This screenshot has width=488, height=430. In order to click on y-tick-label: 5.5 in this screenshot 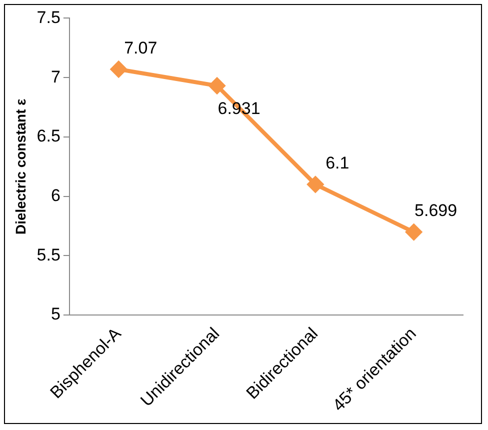, I will do `click(48, 254)`.